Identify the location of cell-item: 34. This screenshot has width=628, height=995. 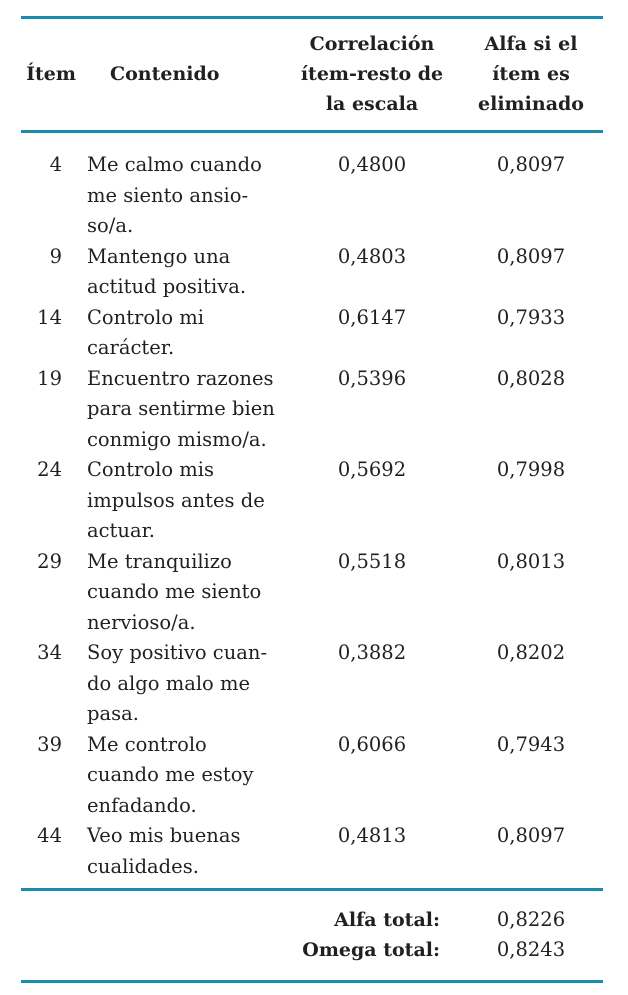
(49, 652).